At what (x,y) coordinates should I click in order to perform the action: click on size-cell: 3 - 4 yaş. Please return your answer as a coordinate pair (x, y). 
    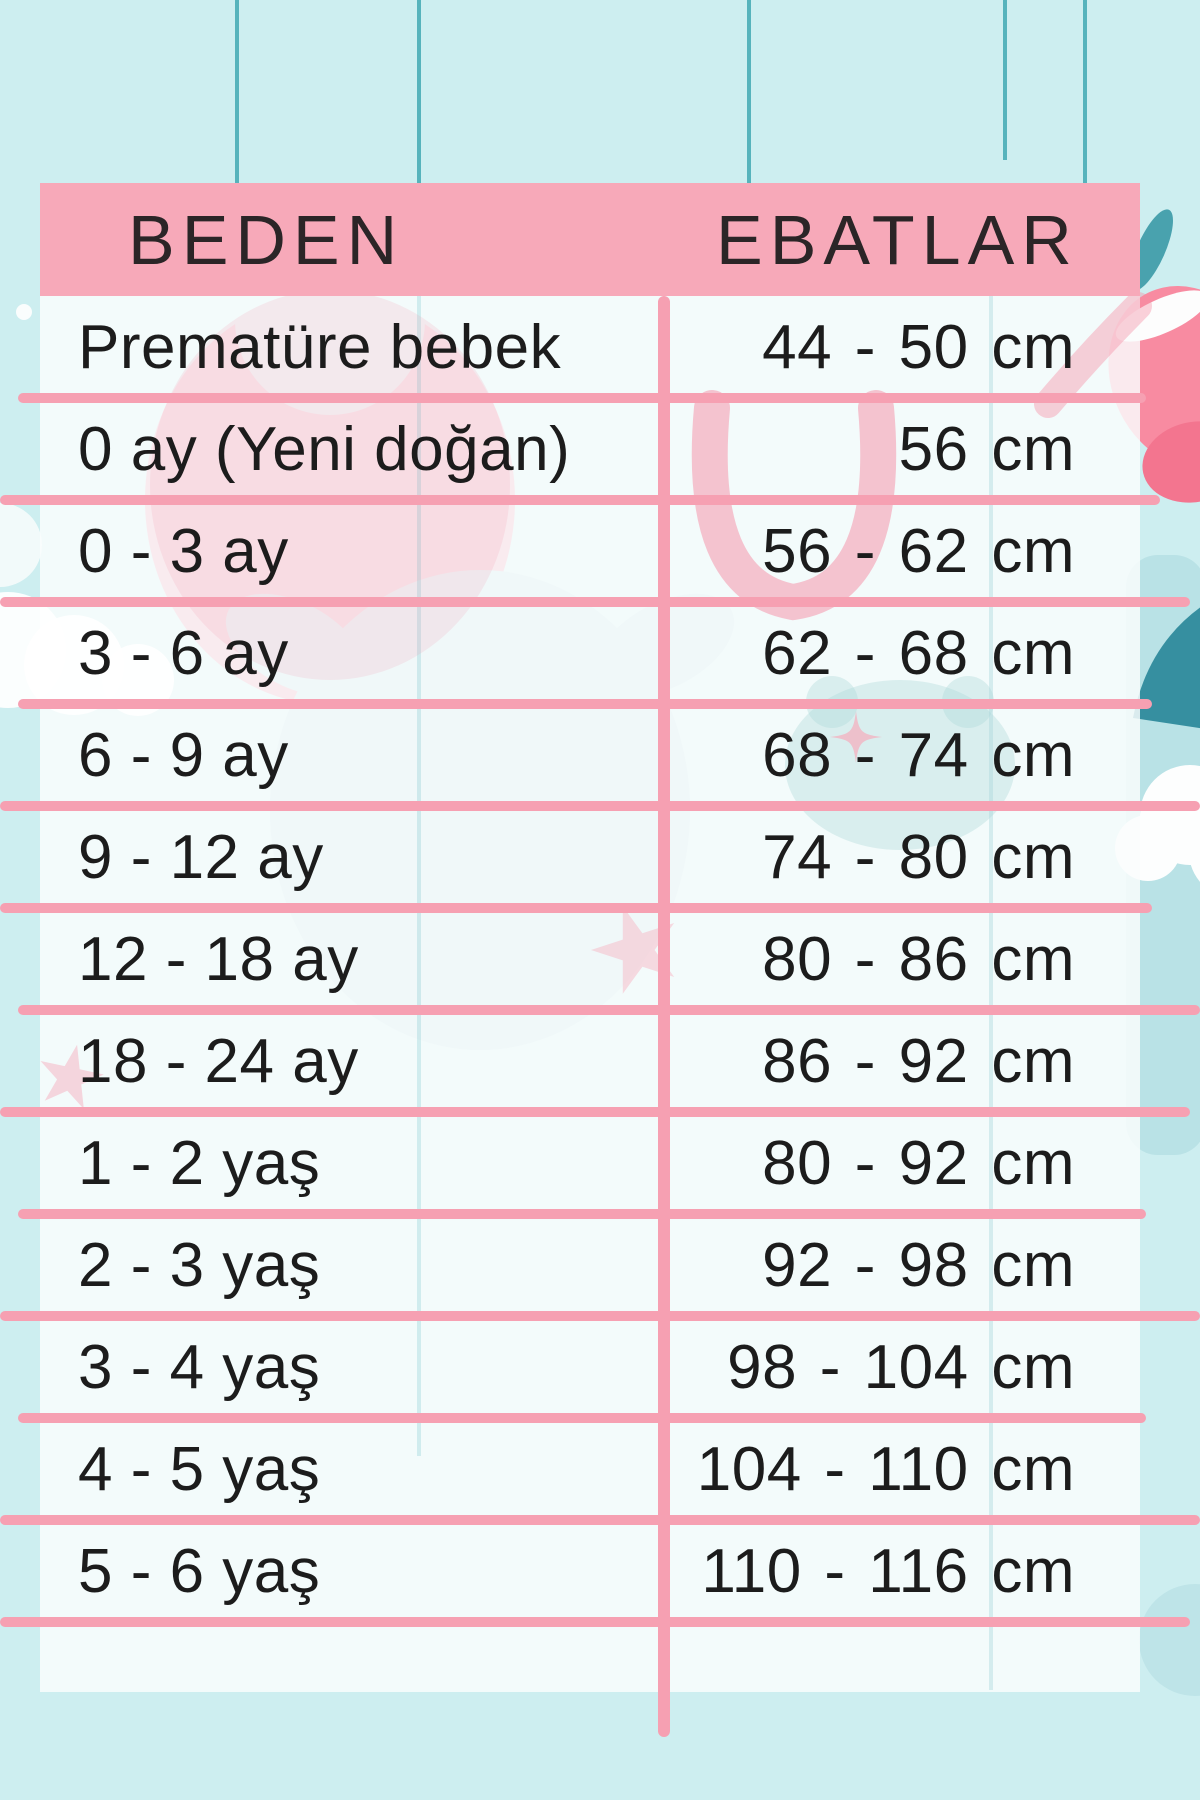
    Looking at the image, I should click on (199, 1367).